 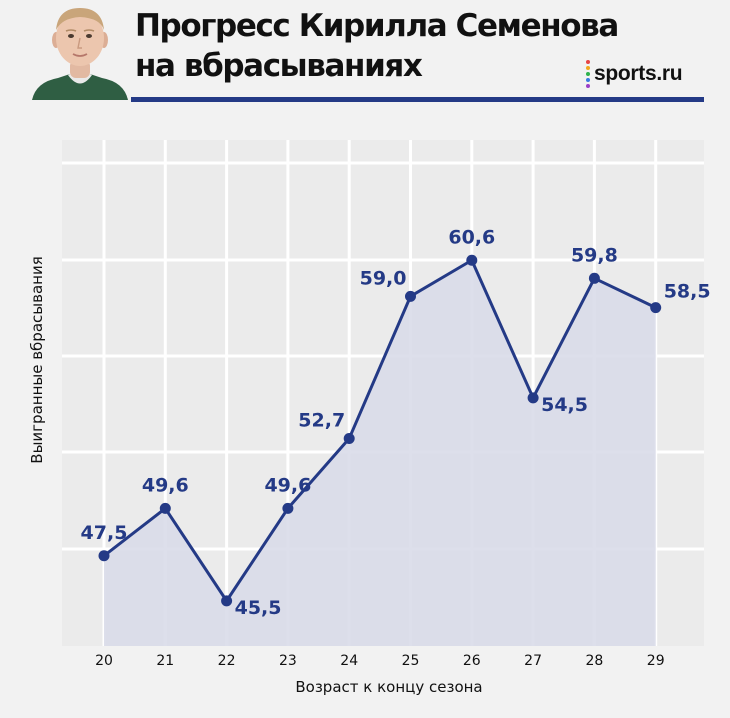 What do you see at coordinates (377, 26) in the screenshot?
I see `title-line-1: Прогресс Кирилла Семенова` at bounding box center [377, 26].